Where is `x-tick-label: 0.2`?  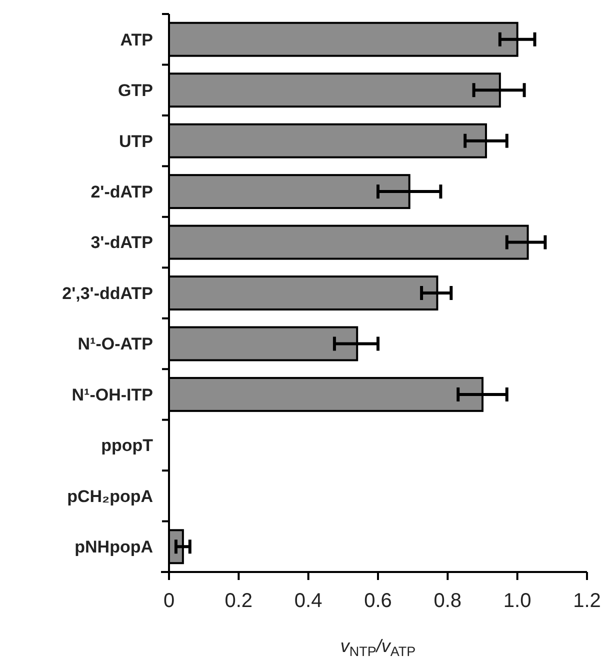
x-tick-label: 0.2 is located at coordinates (238, 601).